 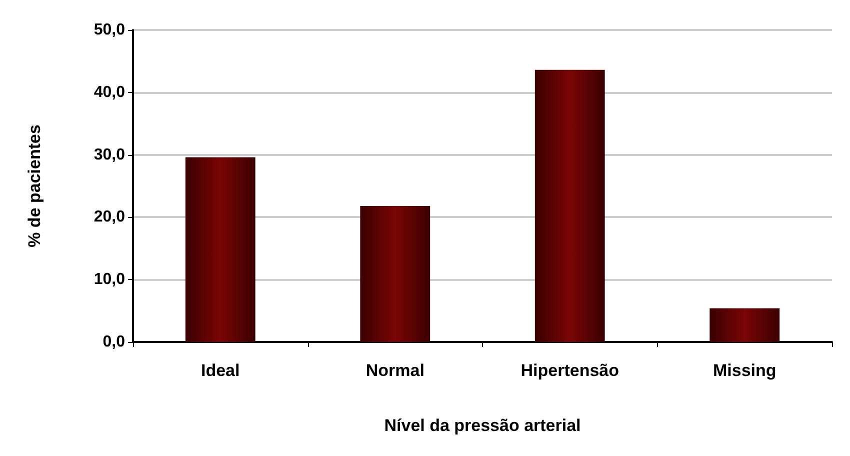 What do you see at coordinates (110, 155) in the screenshot?
I see `y-tick-label: 30,0` at bounding box center [110, 155].